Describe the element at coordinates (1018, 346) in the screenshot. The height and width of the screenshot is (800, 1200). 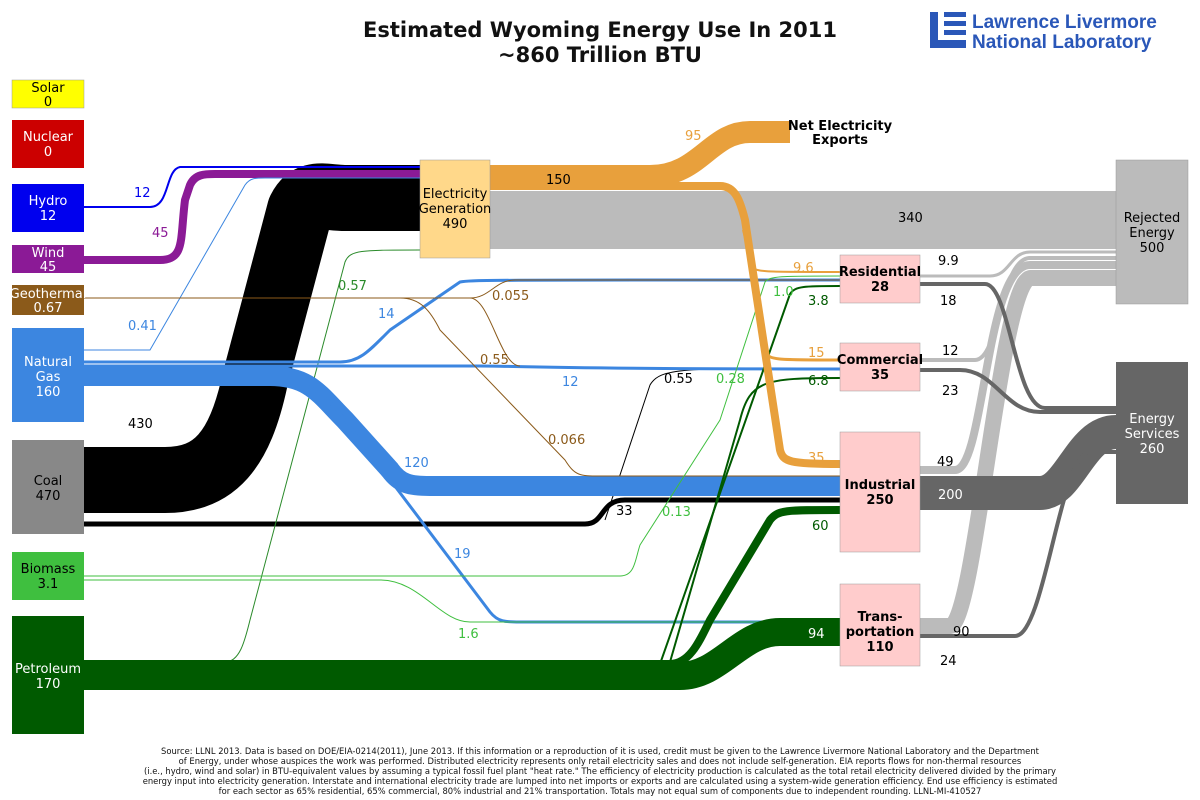
I see `flow-residential-services` at that location.